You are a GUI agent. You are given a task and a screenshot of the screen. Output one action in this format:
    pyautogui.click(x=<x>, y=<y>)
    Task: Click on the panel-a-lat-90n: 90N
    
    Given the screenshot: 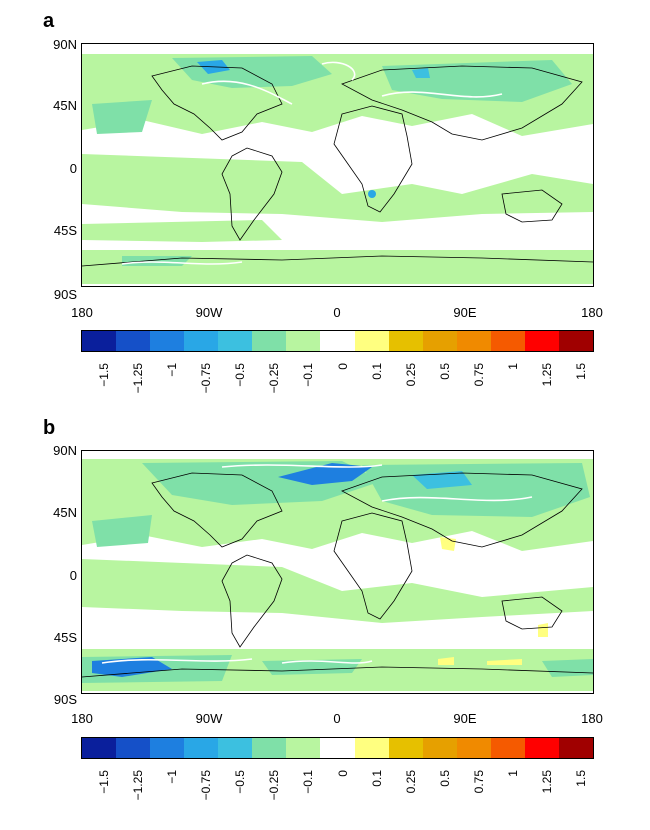 What is the action you would take?
    pyautogui.click(x=65, y=44)
    